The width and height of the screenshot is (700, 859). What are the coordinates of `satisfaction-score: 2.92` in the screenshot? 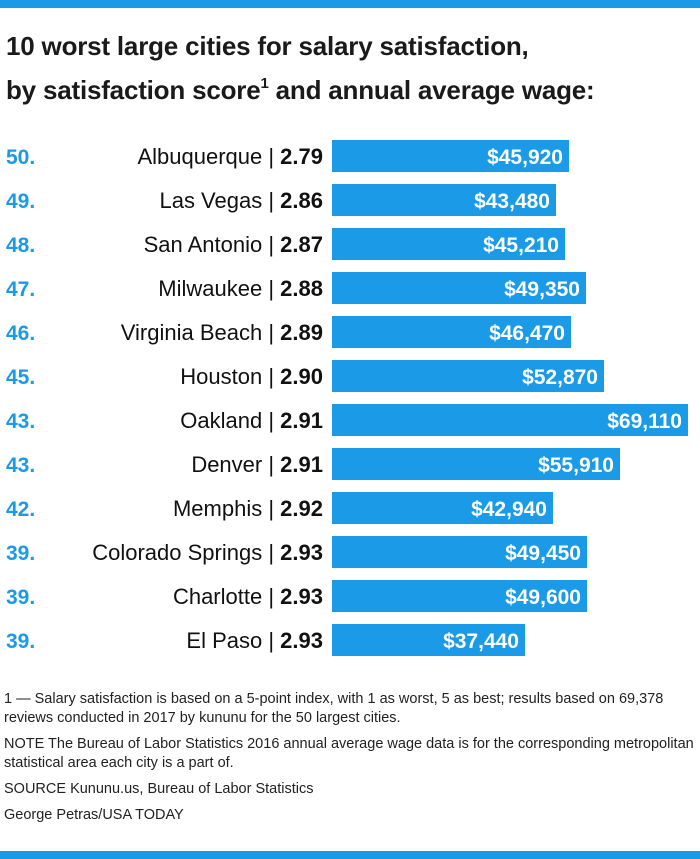 It's located at (301, 508).